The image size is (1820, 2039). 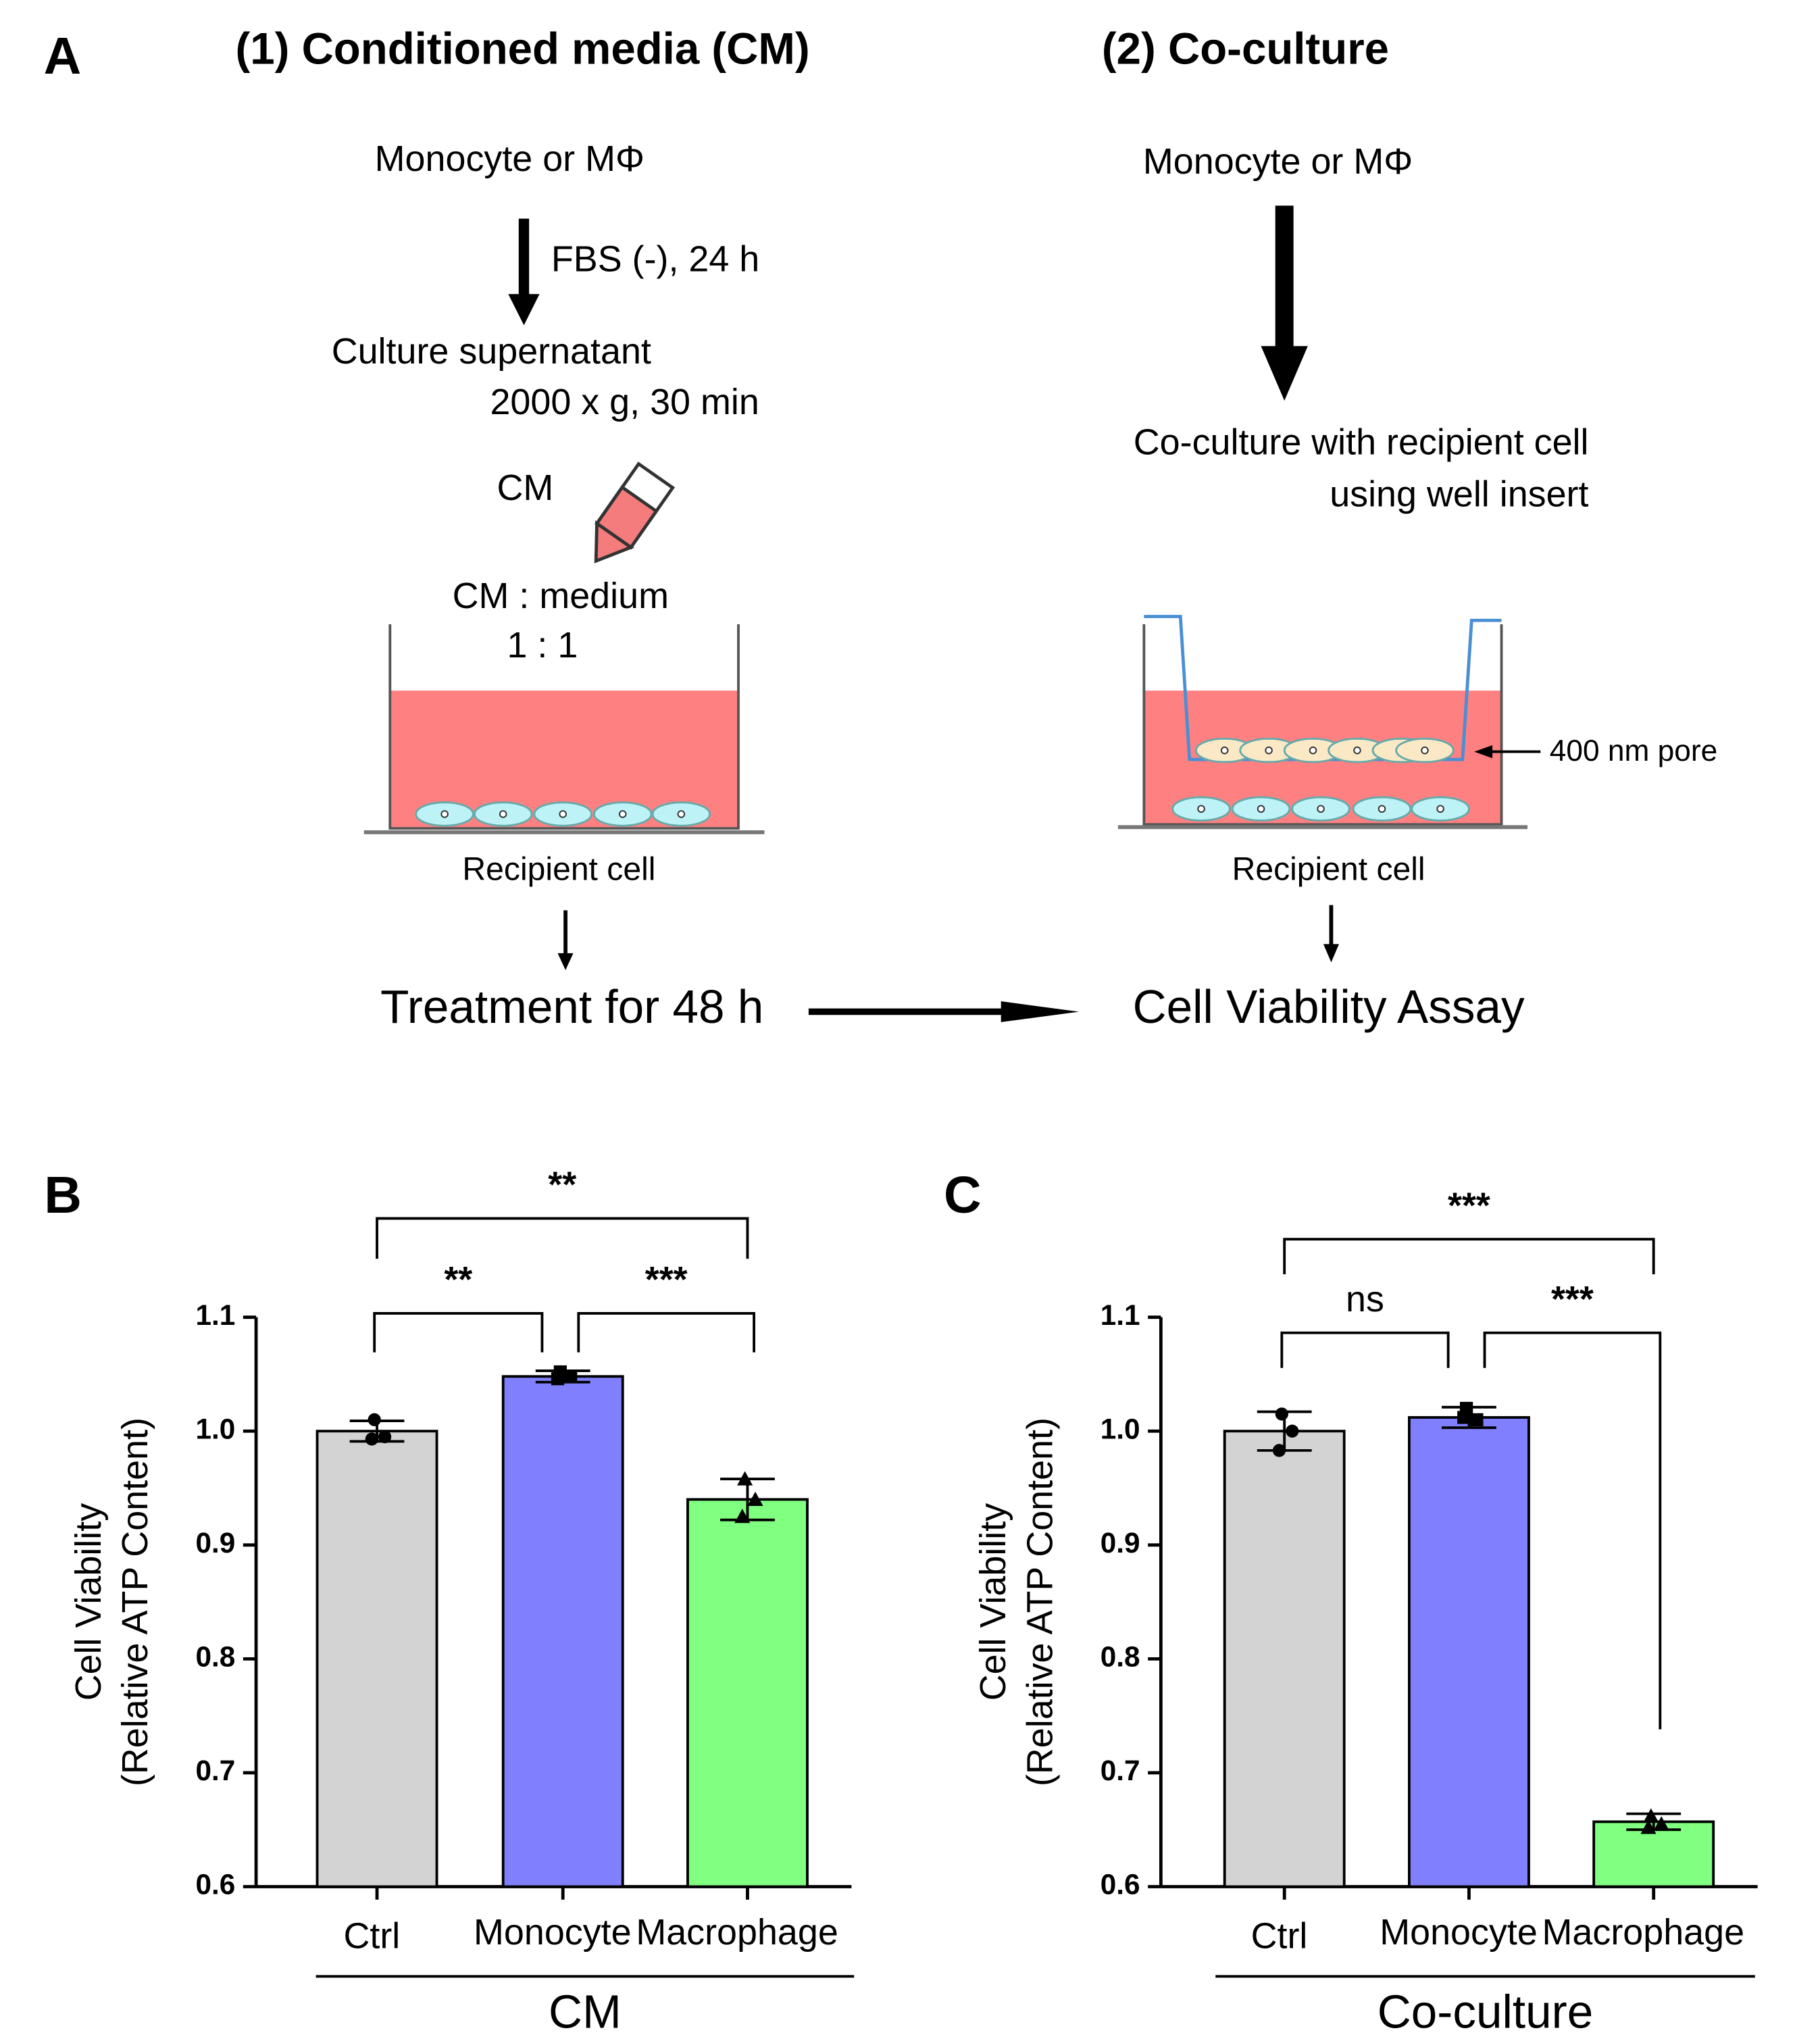 What do you see at coordinates (63, 1195) in the screenshot?
I see `panel-label: B` at bounding box center [63, 1195].